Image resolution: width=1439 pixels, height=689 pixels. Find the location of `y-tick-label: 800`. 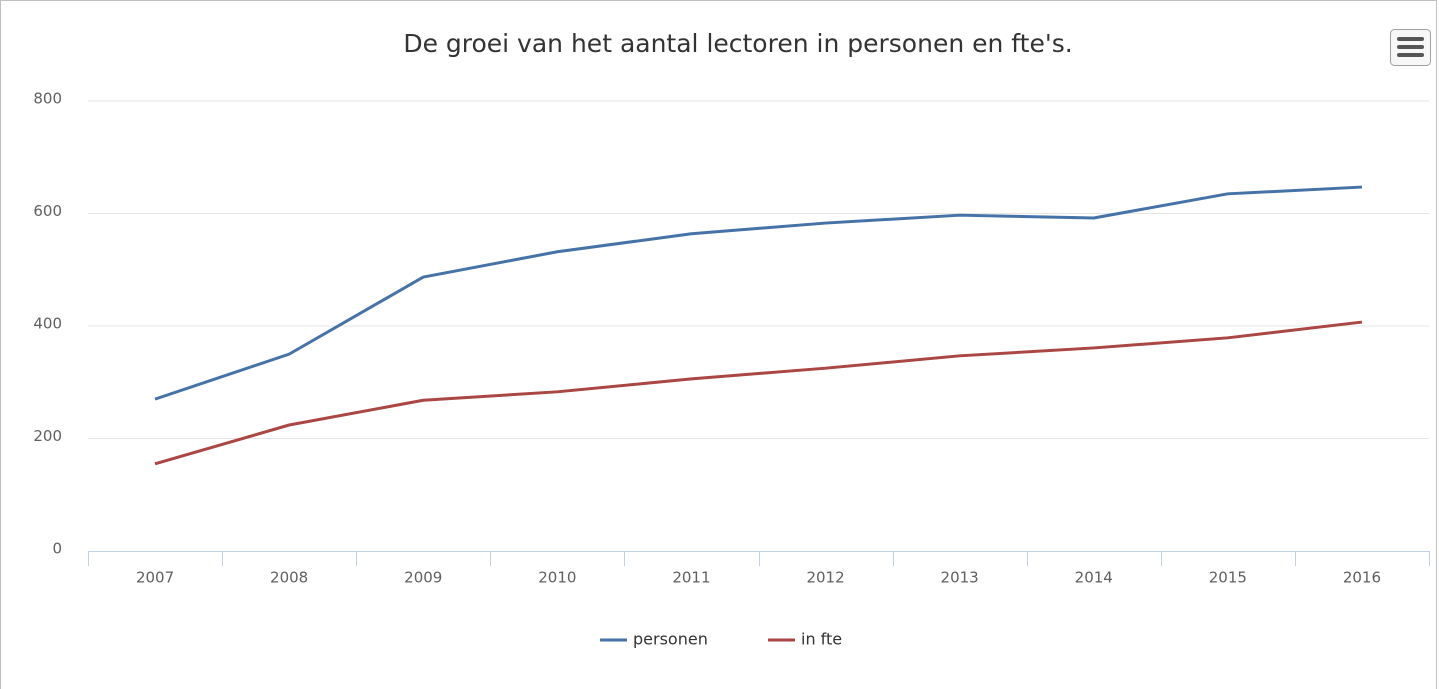

y-tick-label: 800 is located at coordinates (47, 99).